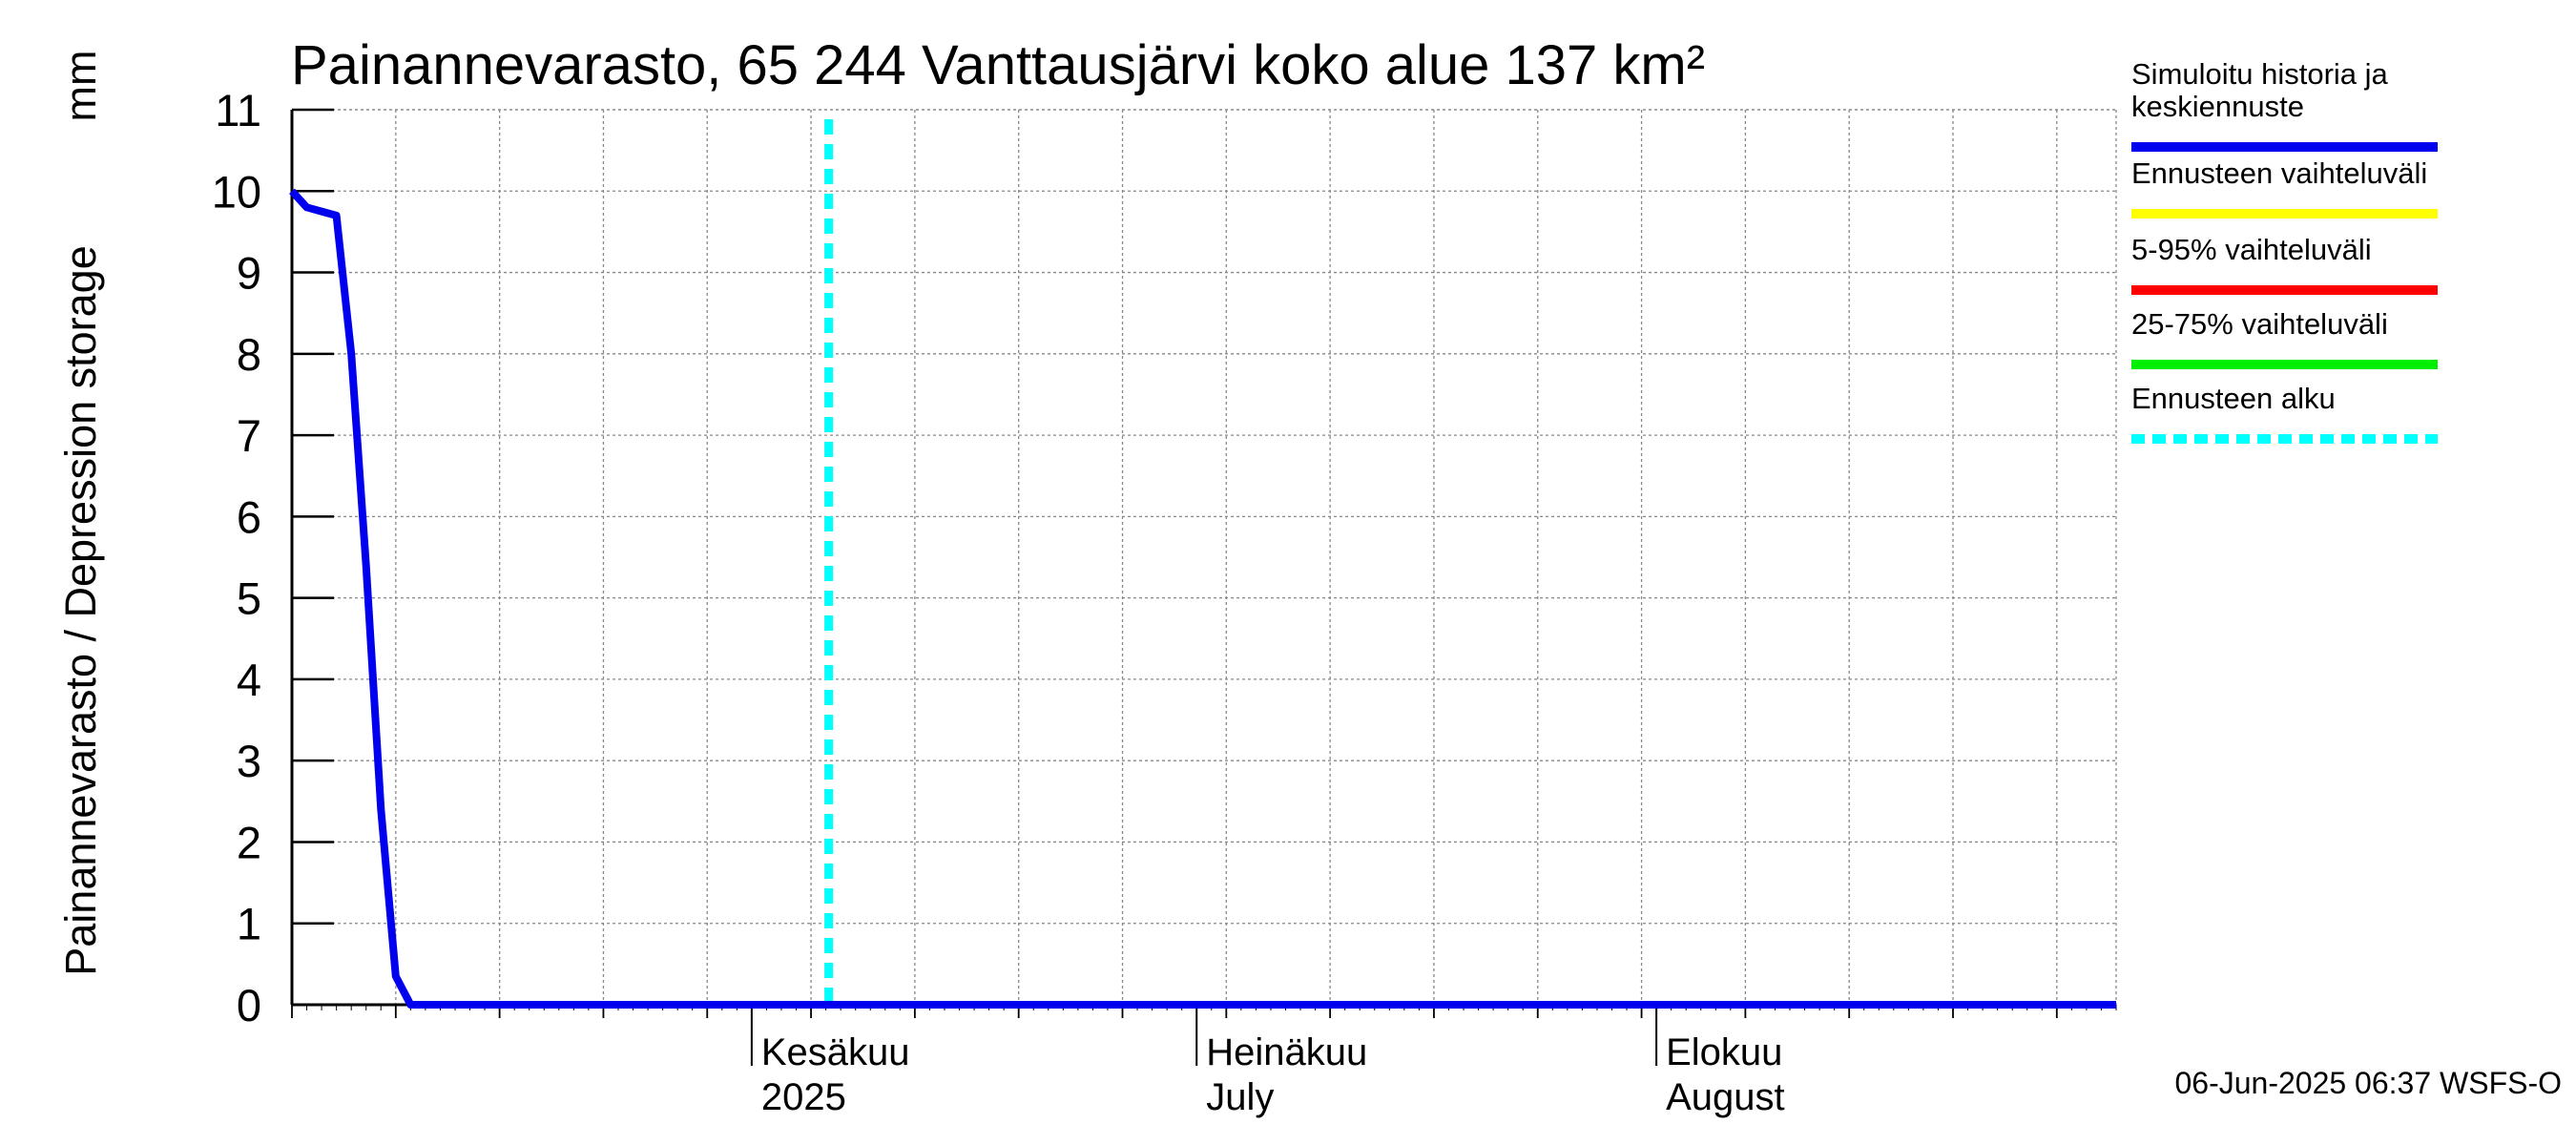  I want to click on legend-label: 5-95% vaihteluväli, so click(2251, 250).